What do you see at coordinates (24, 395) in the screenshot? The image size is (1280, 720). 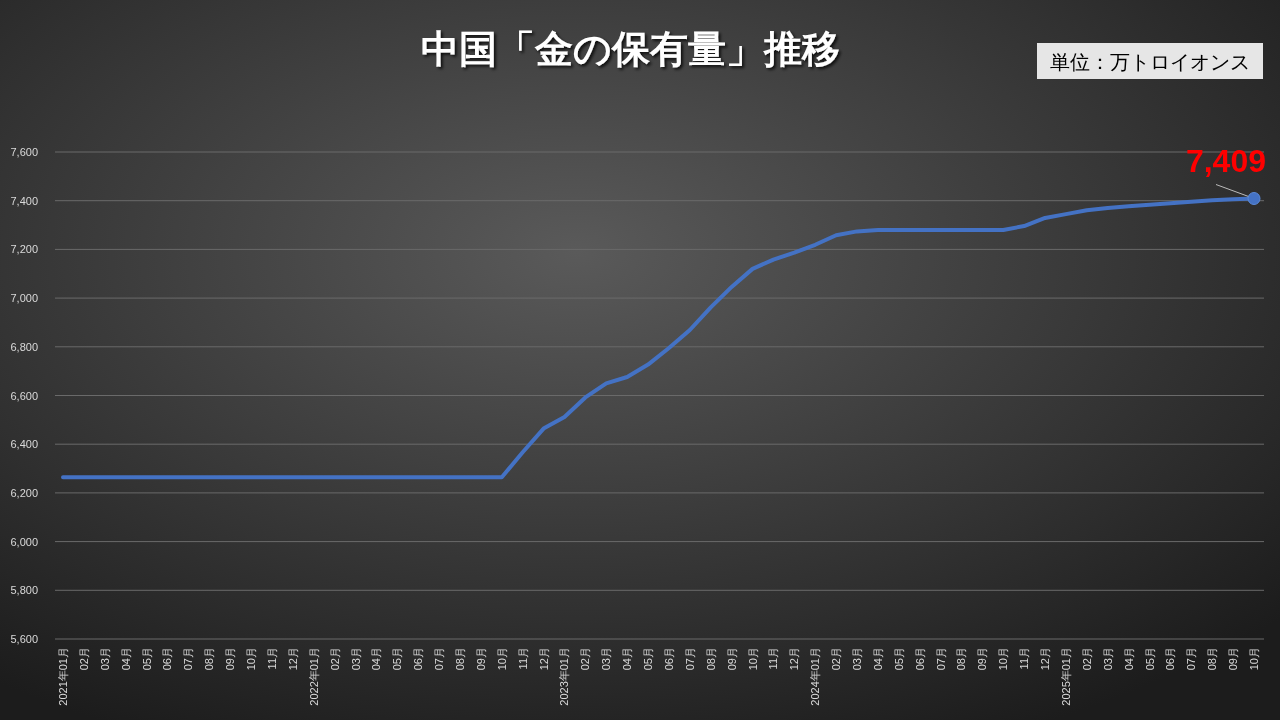 I see `y-tick-label: 6,600` at bounding box center [24, 395].